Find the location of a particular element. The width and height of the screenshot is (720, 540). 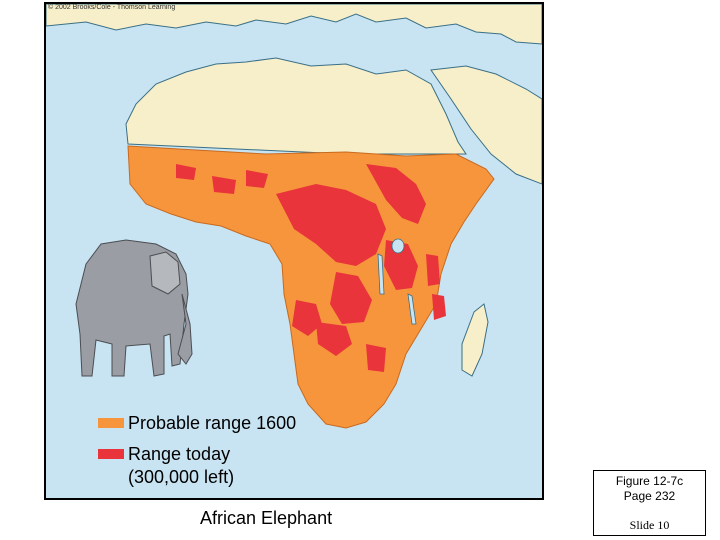

legend-item-range-today: Range today (300,000 left) is located at coordinates (166, 466).